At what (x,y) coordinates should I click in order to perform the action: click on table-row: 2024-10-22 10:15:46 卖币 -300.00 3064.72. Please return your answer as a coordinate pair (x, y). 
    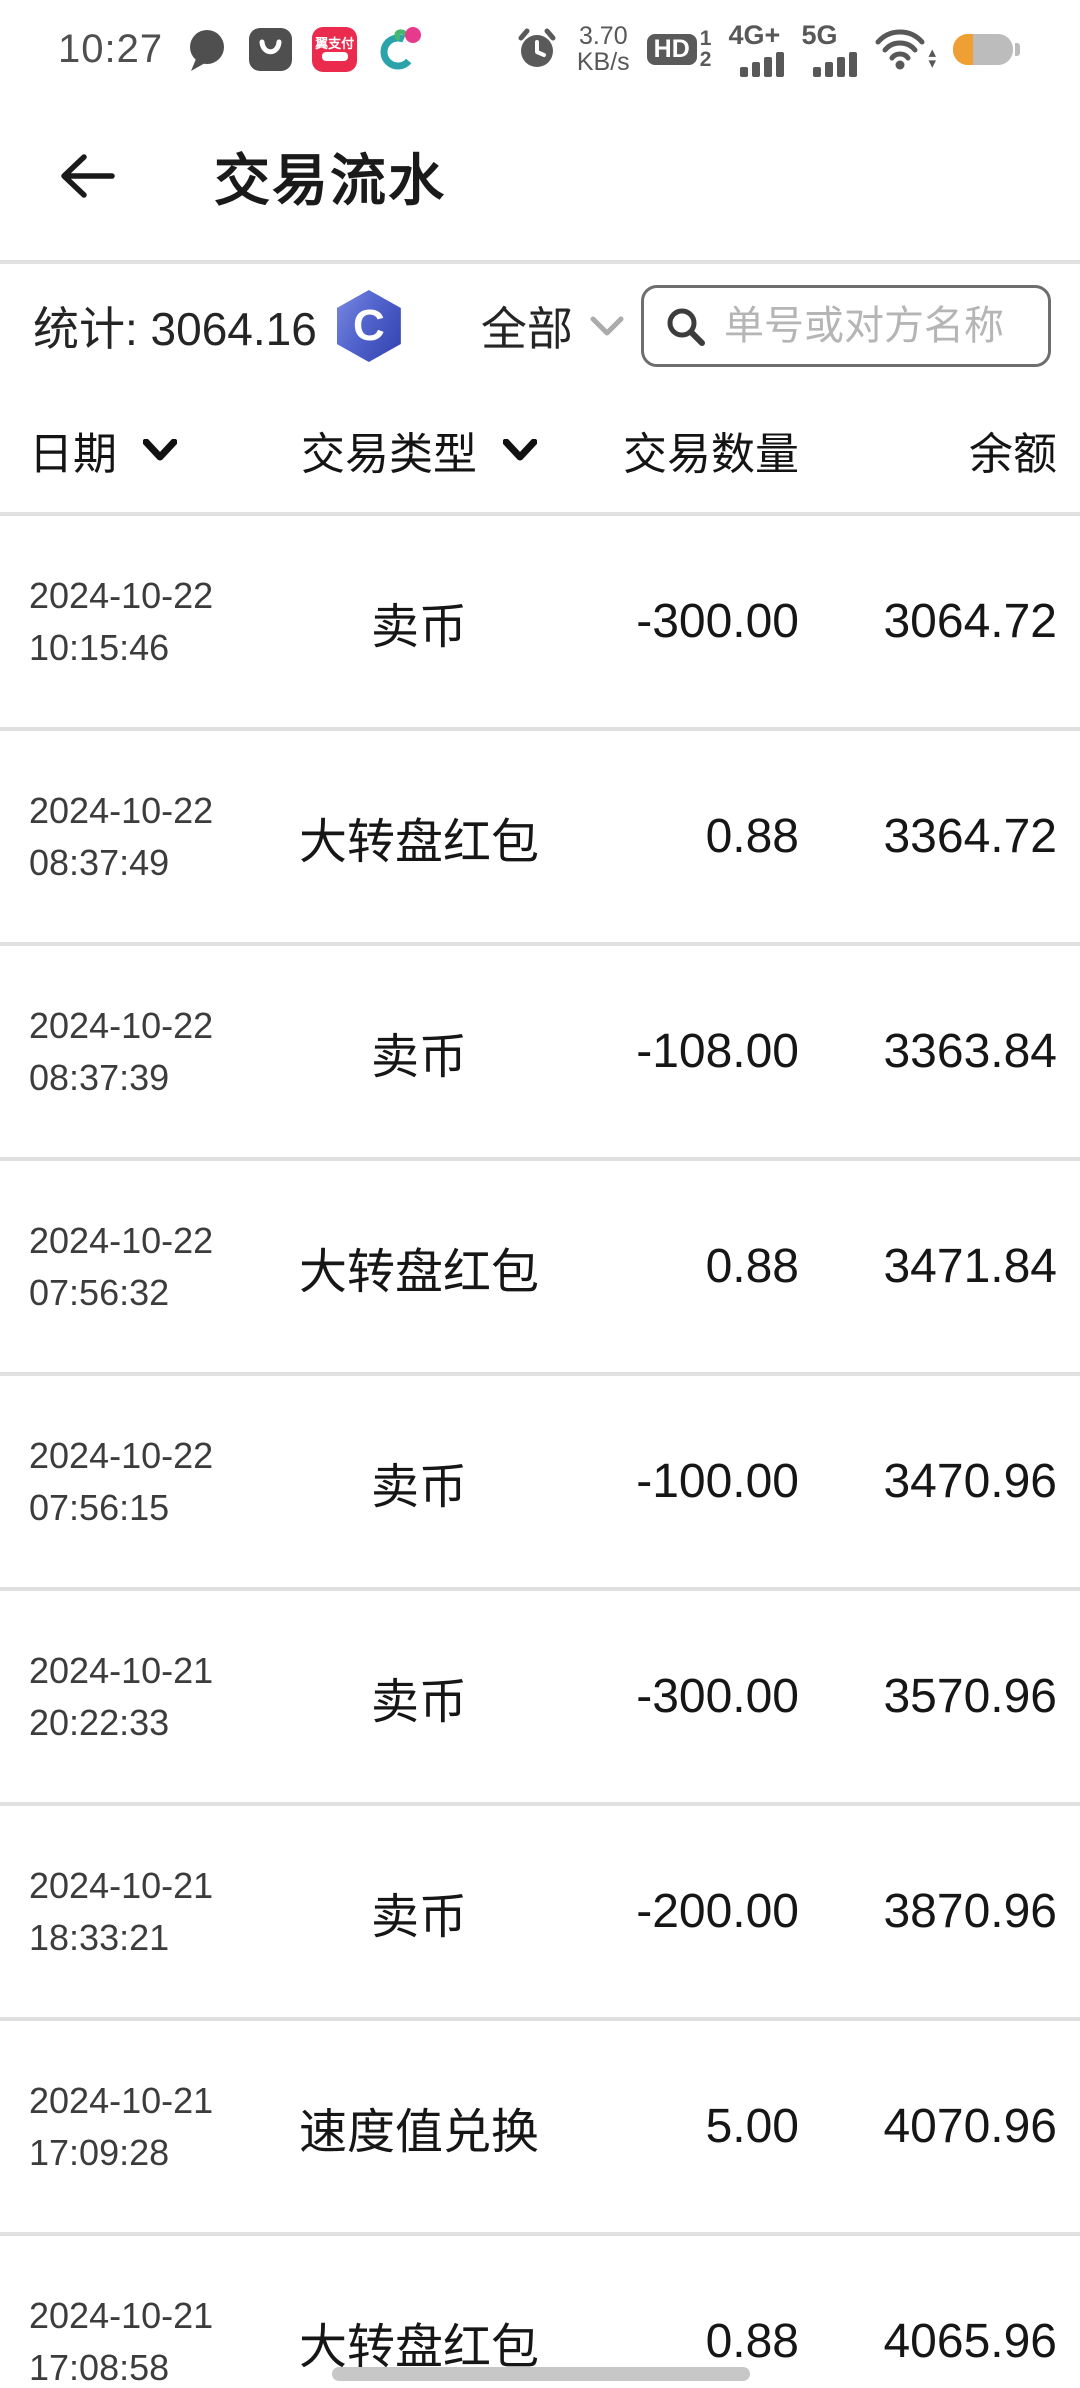
    Looking at the image, I should click on (540, 619).